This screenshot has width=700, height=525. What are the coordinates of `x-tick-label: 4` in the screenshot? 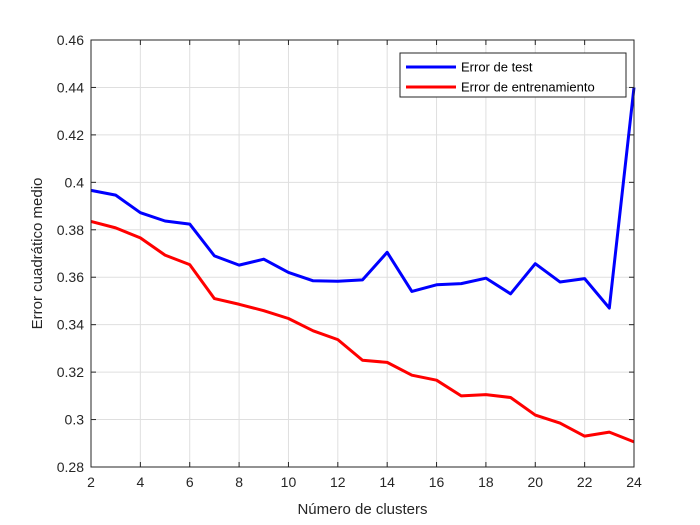 It's located at (140, 482).